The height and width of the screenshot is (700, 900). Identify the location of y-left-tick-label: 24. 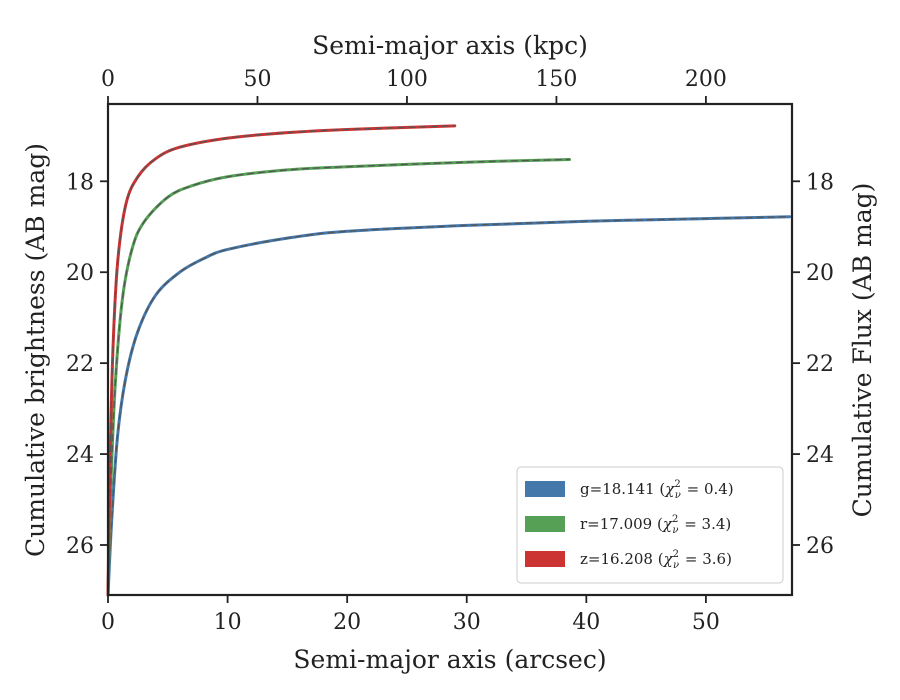
(80, 455).